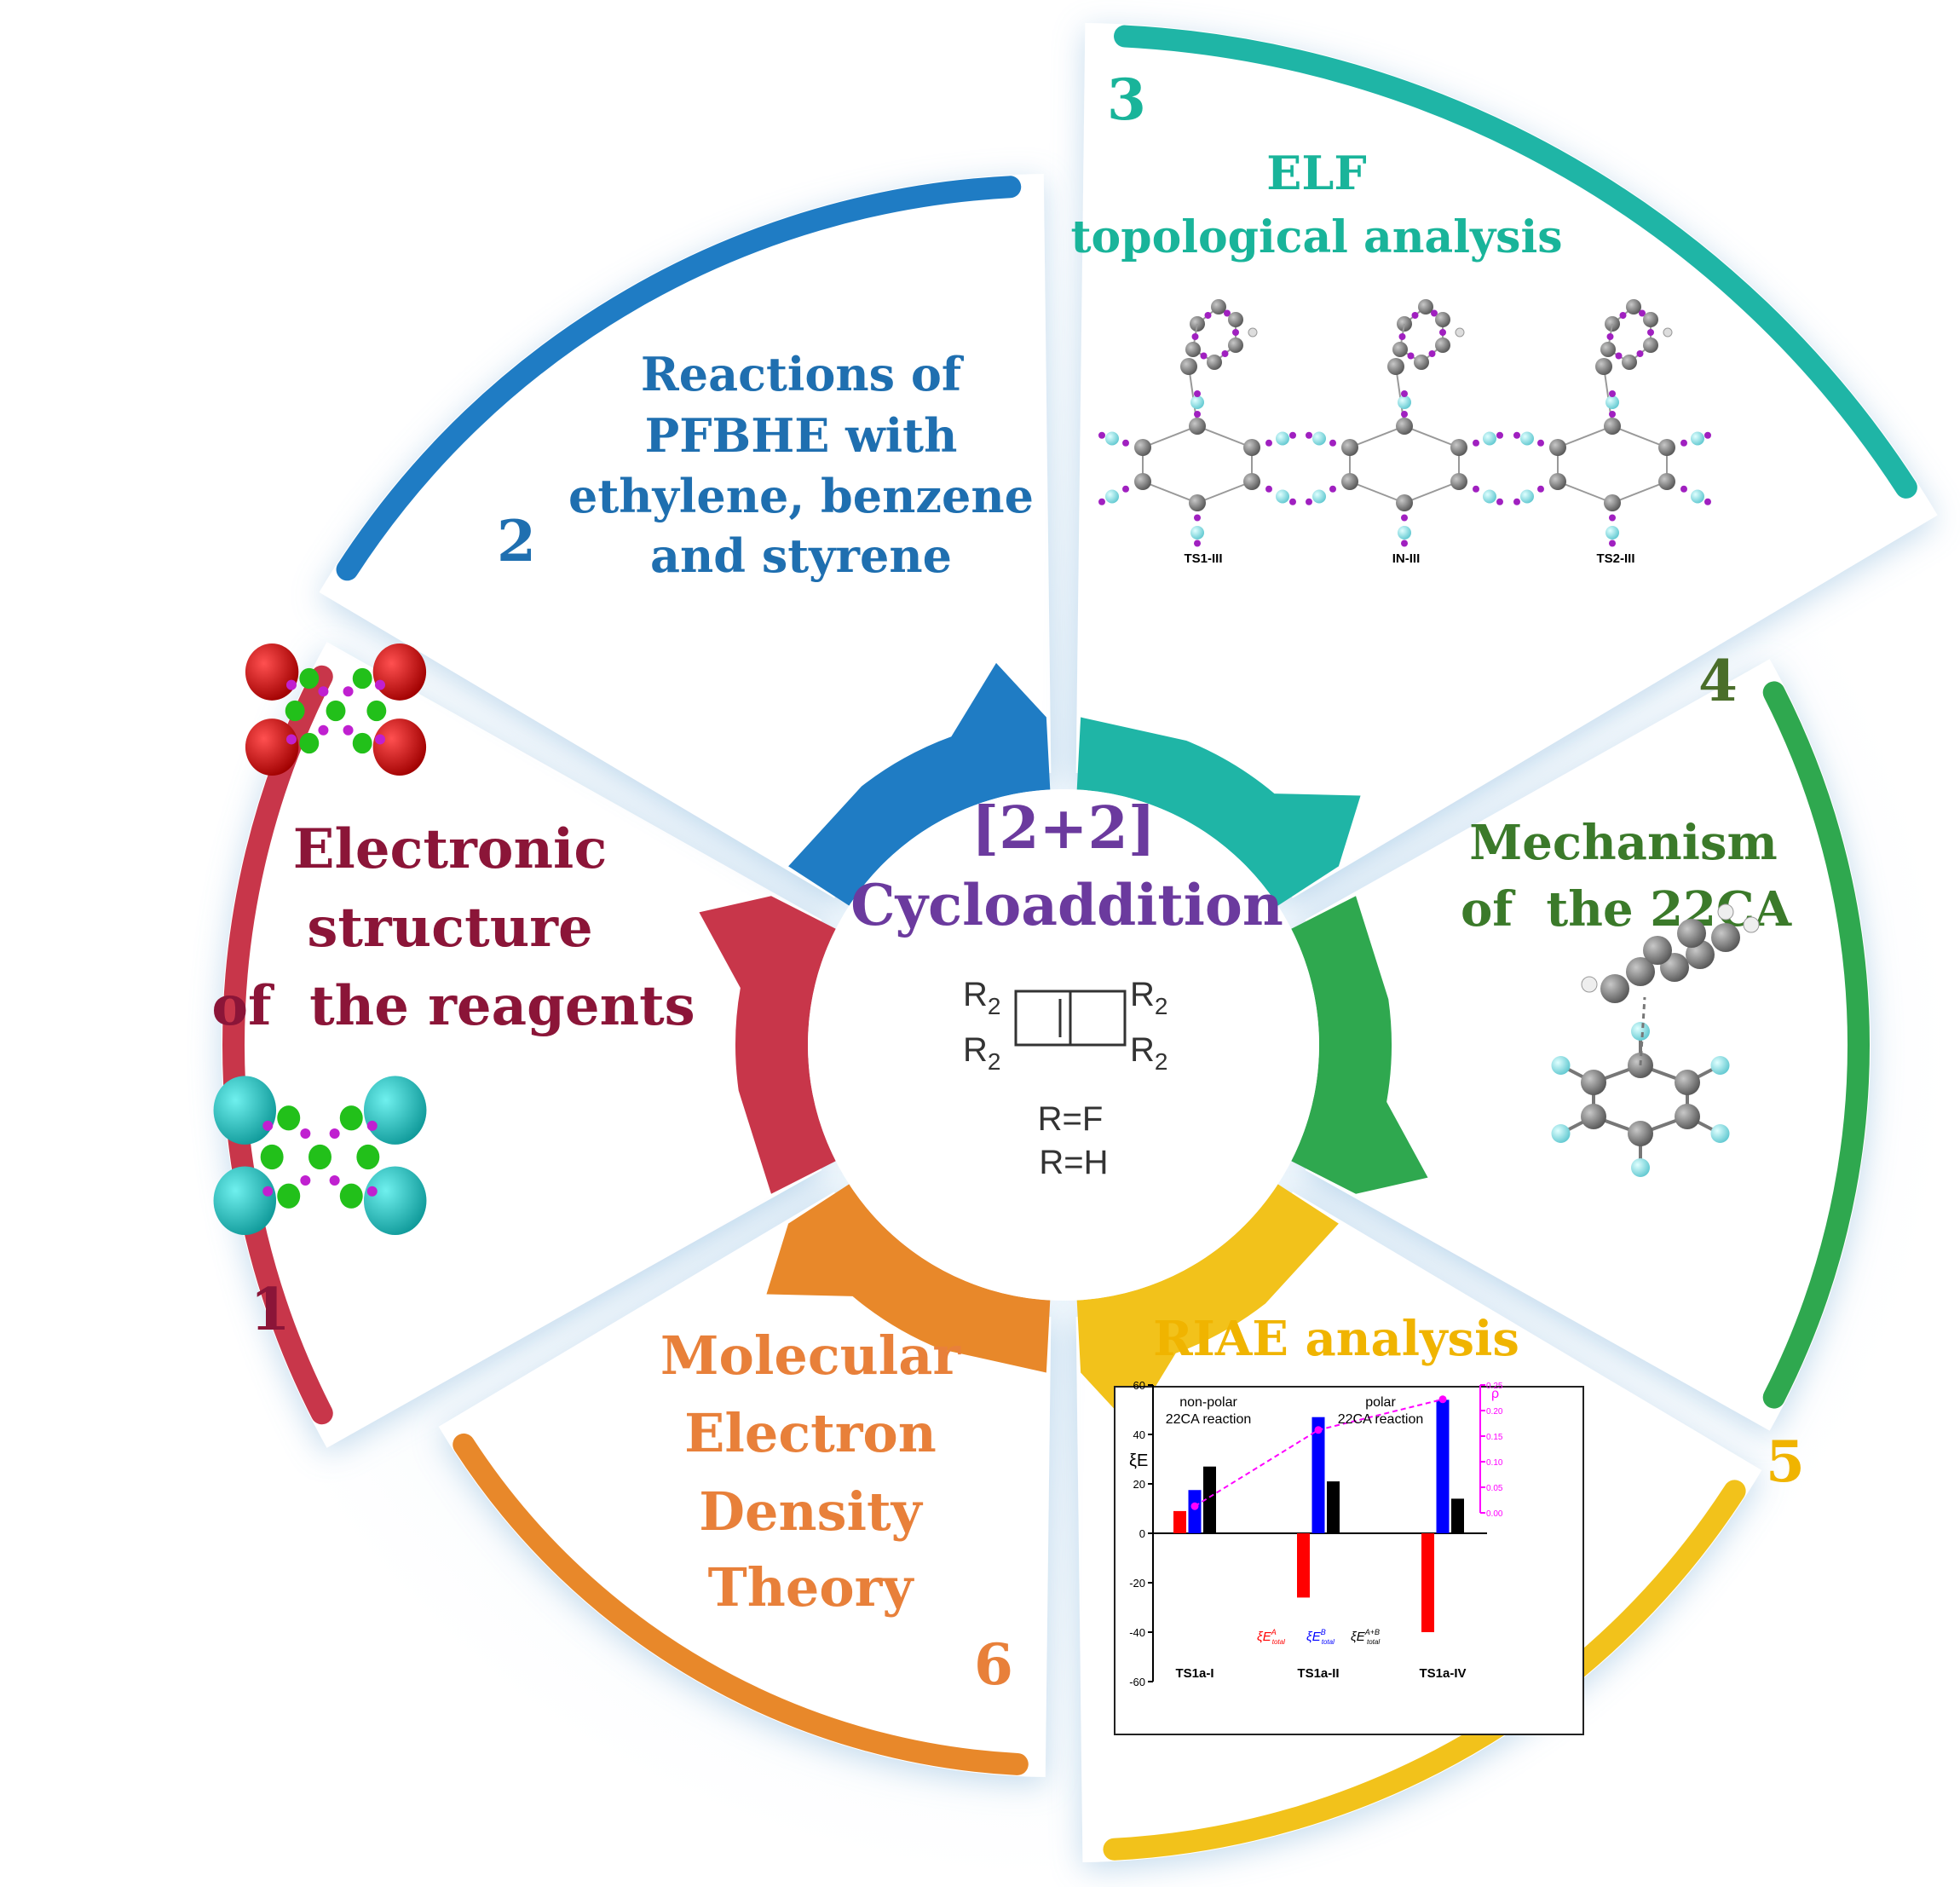 This screenshot has width=1960, height=1887. I want to click on secondary-axis-label: ρ, so click(1495, 1394).